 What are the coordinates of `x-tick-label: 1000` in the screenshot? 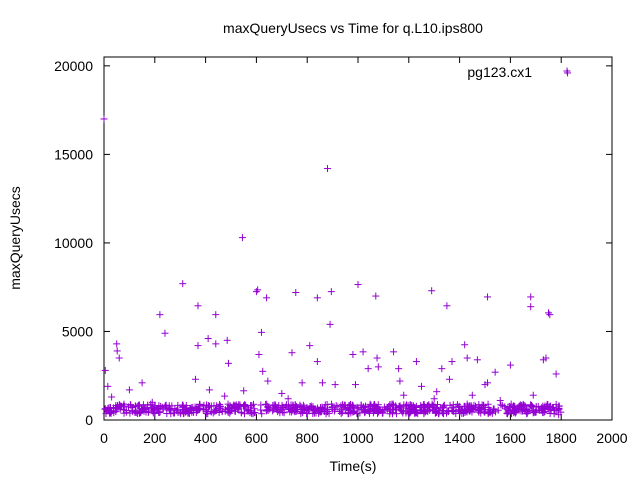 It's located at (357, 438).